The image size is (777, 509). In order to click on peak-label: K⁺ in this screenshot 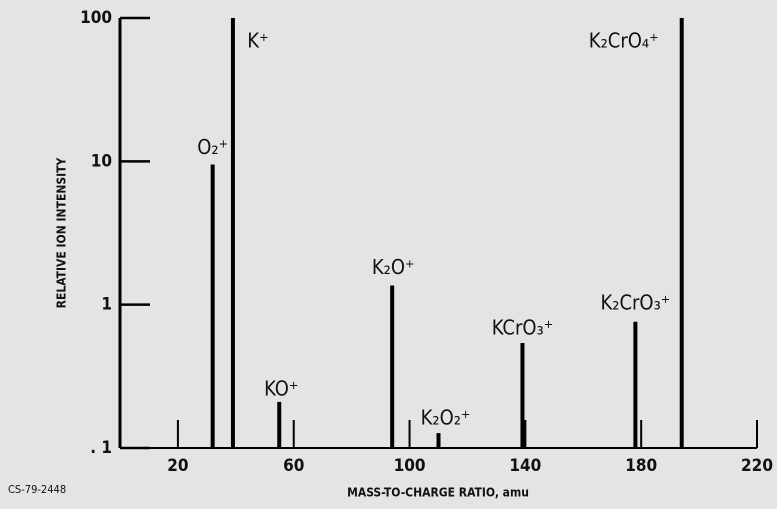, I will do `click(257, 41)`.